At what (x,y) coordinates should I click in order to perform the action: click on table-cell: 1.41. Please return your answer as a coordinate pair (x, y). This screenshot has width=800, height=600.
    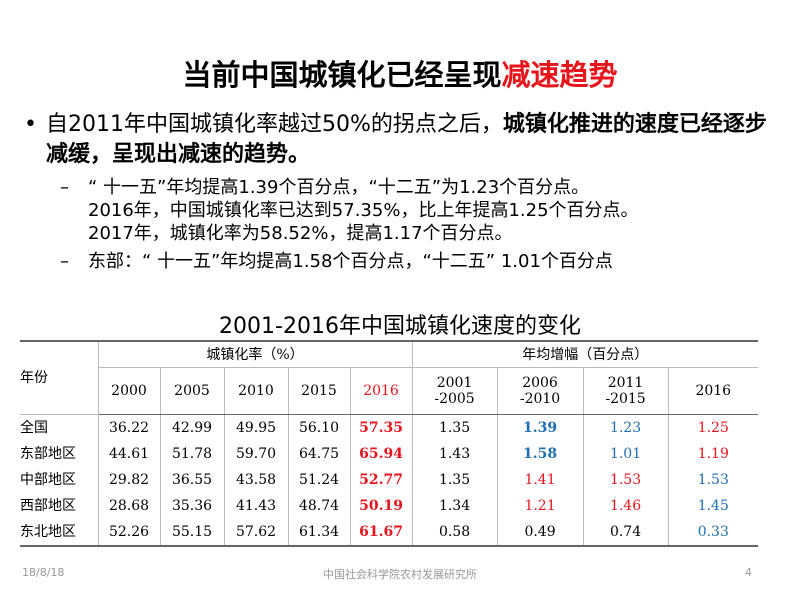
    Looking at the image, I should click on (540, 480).